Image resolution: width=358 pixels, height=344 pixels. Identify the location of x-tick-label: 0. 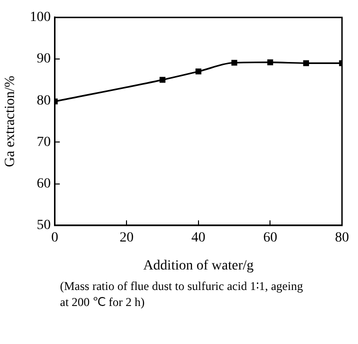
(54, 238).